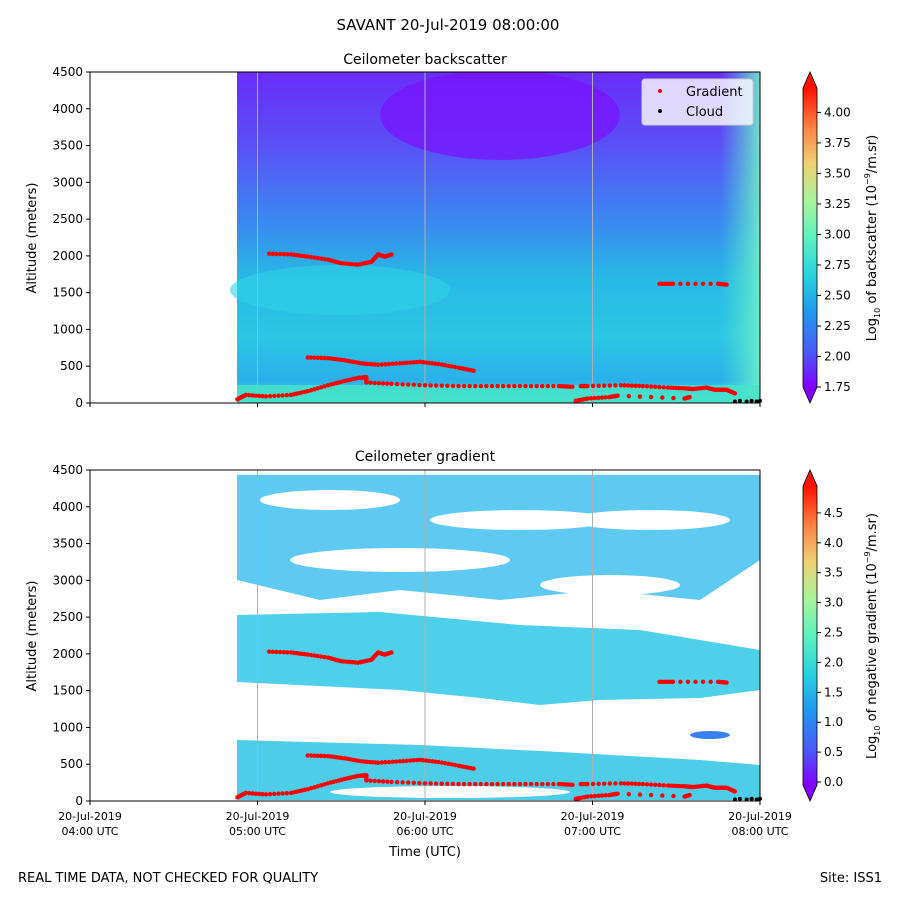  What do you see at coordinates (67, 109) in the screenshot?
I see `ytick-label: 4000` at bounding box center [67, 109].